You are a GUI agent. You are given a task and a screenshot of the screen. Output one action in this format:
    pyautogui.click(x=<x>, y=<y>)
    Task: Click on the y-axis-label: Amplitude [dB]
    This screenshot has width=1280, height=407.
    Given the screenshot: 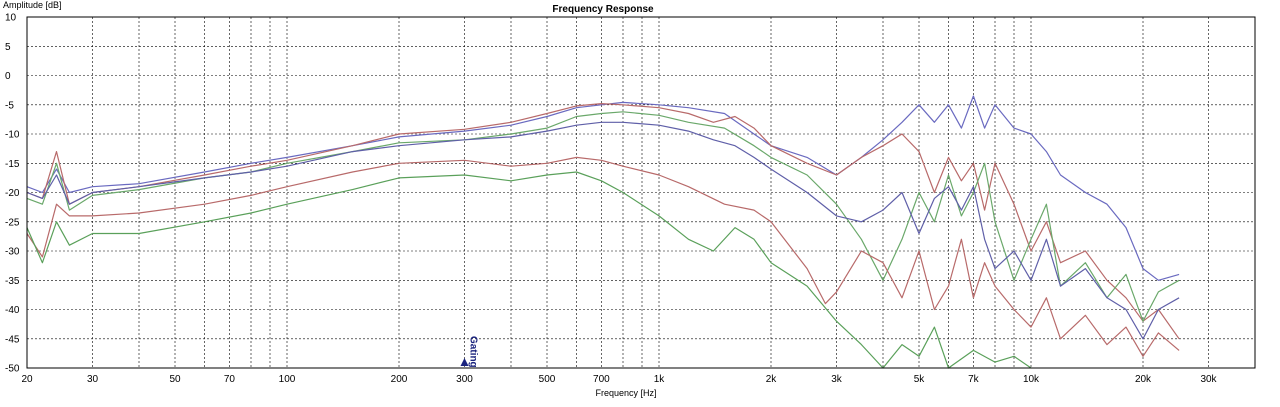 What is the action you would take?
    pyautogui.click(x=32, y=5)
    